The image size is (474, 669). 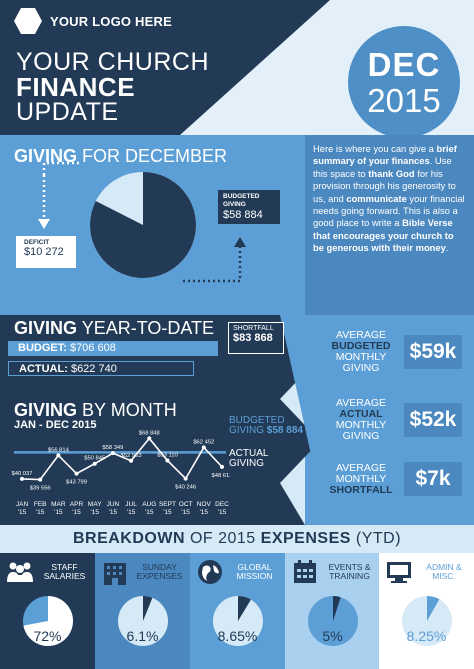 I want to click on data-label: $52 963, so click(x=131, y=456).